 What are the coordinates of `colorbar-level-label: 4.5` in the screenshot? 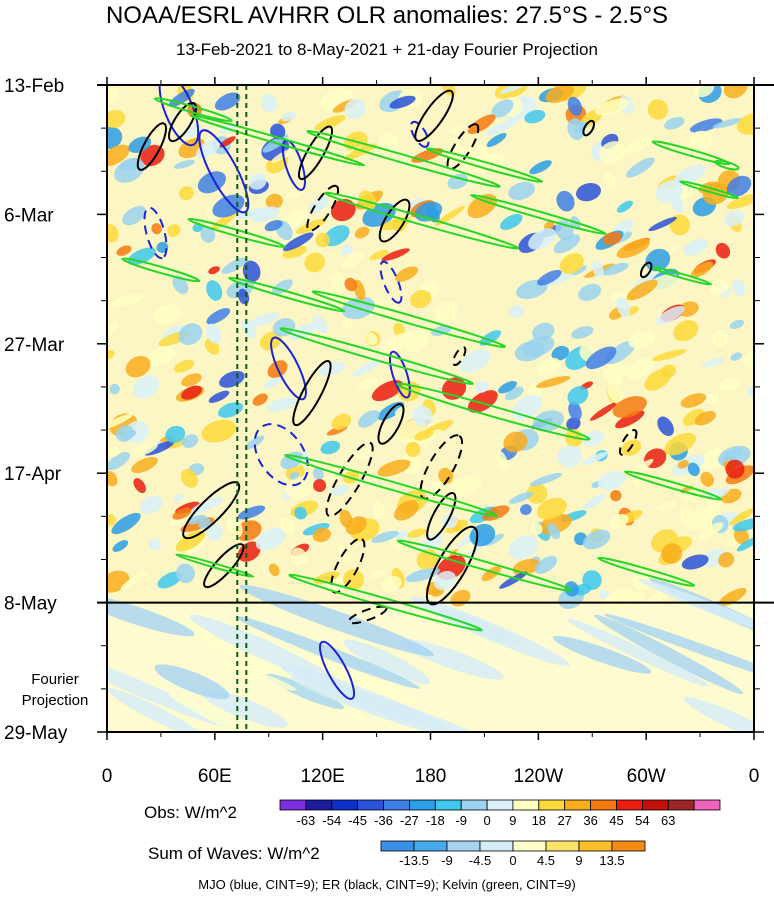 It's located at (546, 860).